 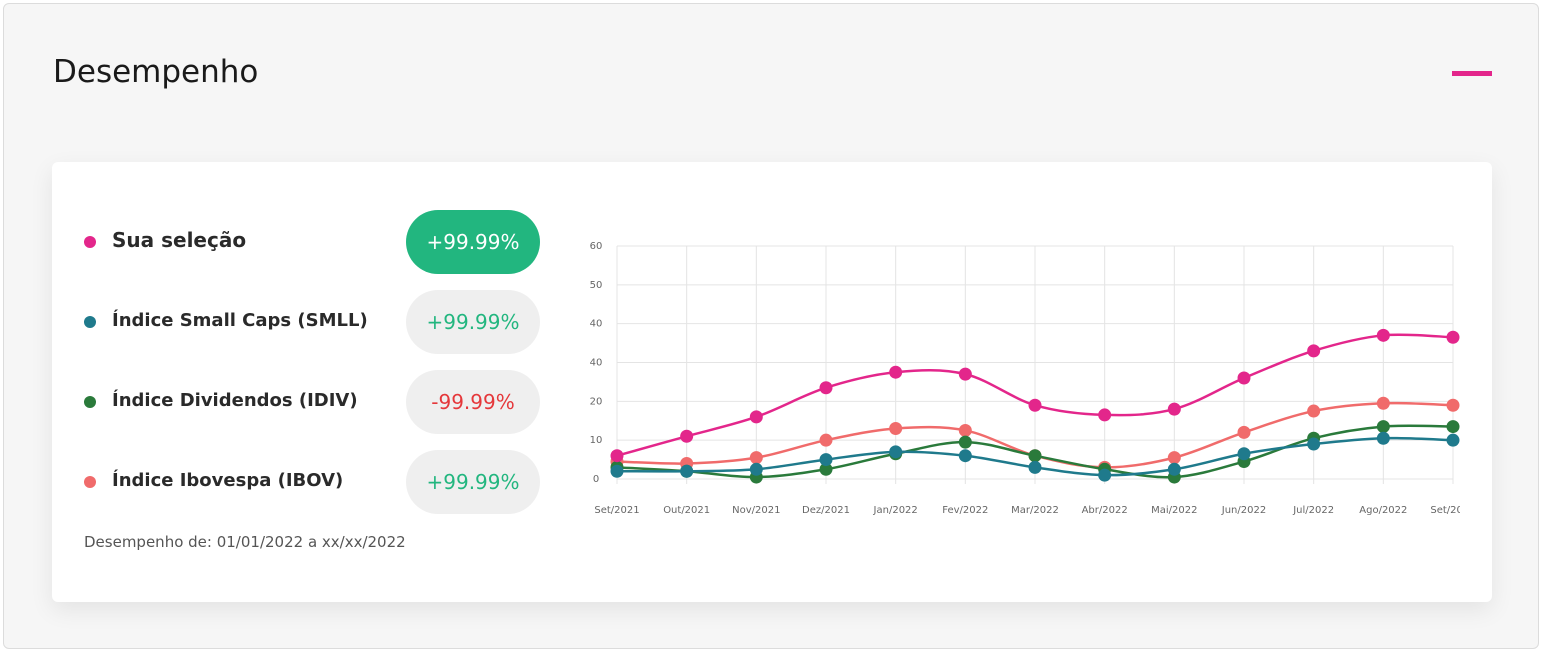 What do you see at coordinates (756, 510) in the screenshot?
I see `x-tick-label: Nov/2021` at bounding box center [756, 510].